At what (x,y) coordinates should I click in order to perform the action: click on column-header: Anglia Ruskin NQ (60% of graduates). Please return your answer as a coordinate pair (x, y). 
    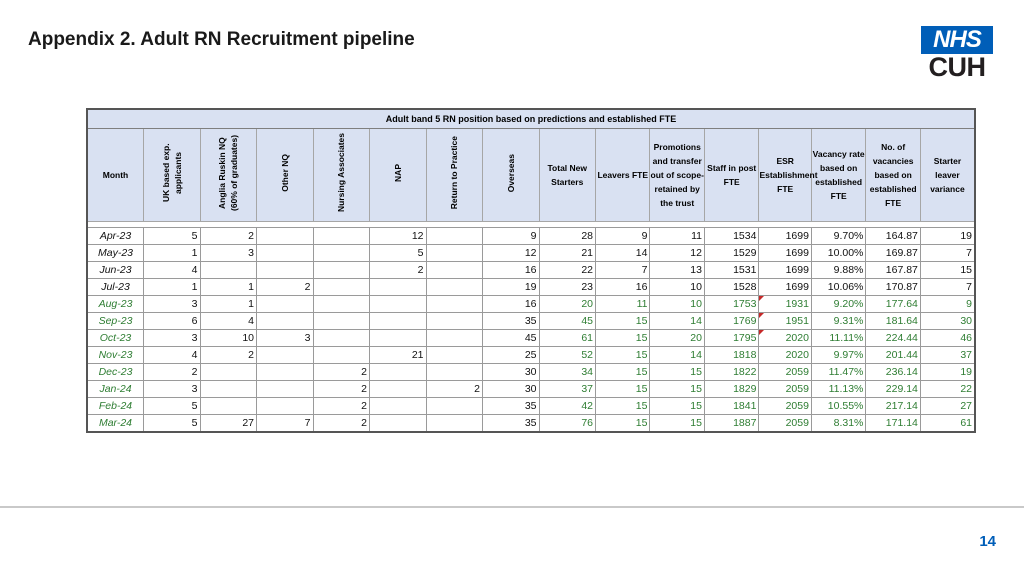
    Looking at the image, I should click on (228, 175).